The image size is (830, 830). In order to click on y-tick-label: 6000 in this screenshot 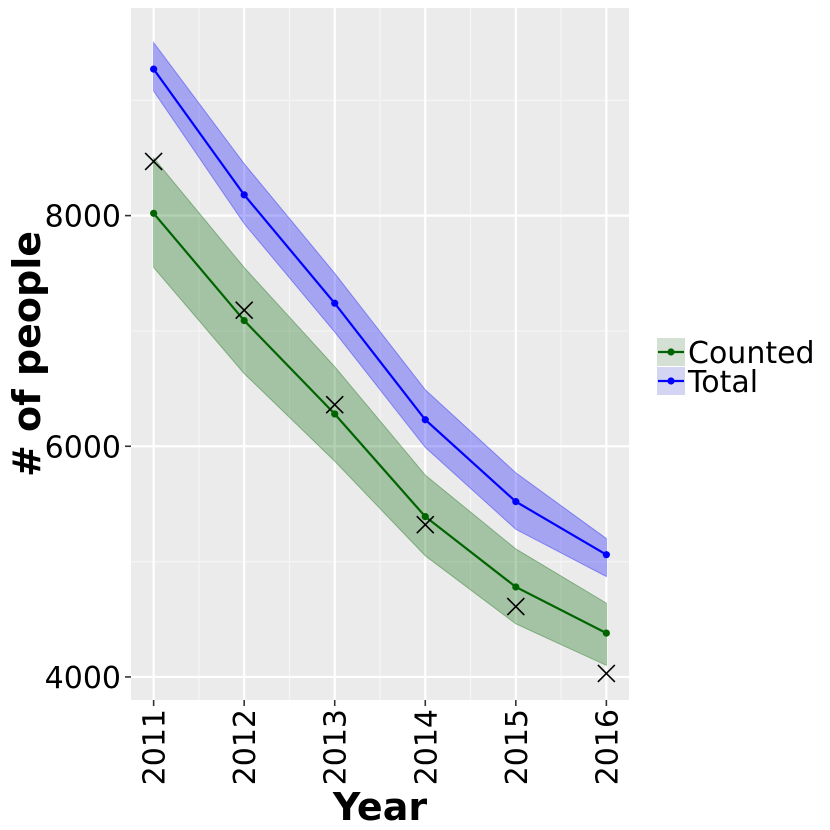, I will do `click(83, 447)`.